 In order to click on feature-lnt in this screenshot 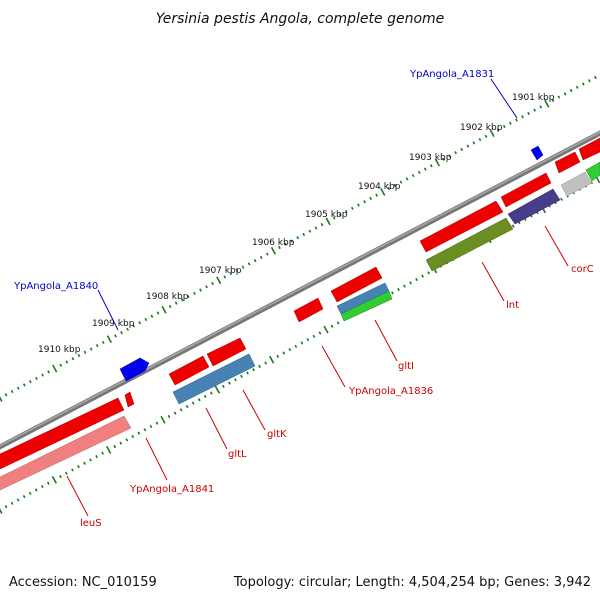, I will do `click(461, 226)`.